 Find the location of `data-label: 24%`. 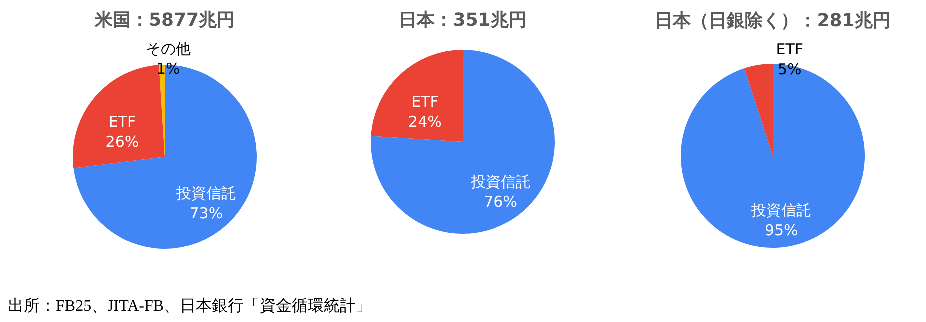

data-label: 24% is located at coordinates (425, 121).